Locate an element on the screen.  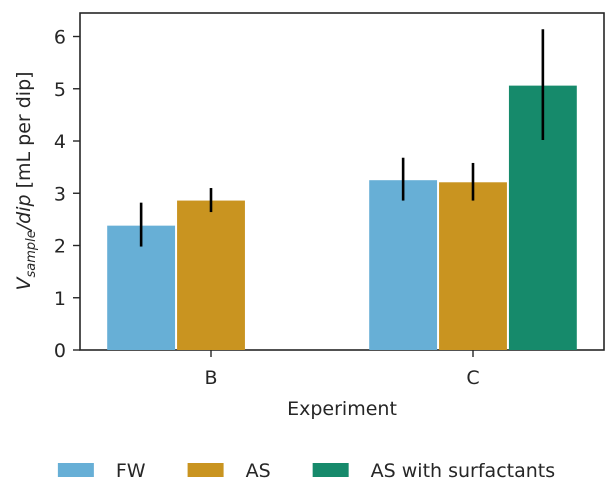
x-tick-label-c: C is located at coordinates (472, 378).